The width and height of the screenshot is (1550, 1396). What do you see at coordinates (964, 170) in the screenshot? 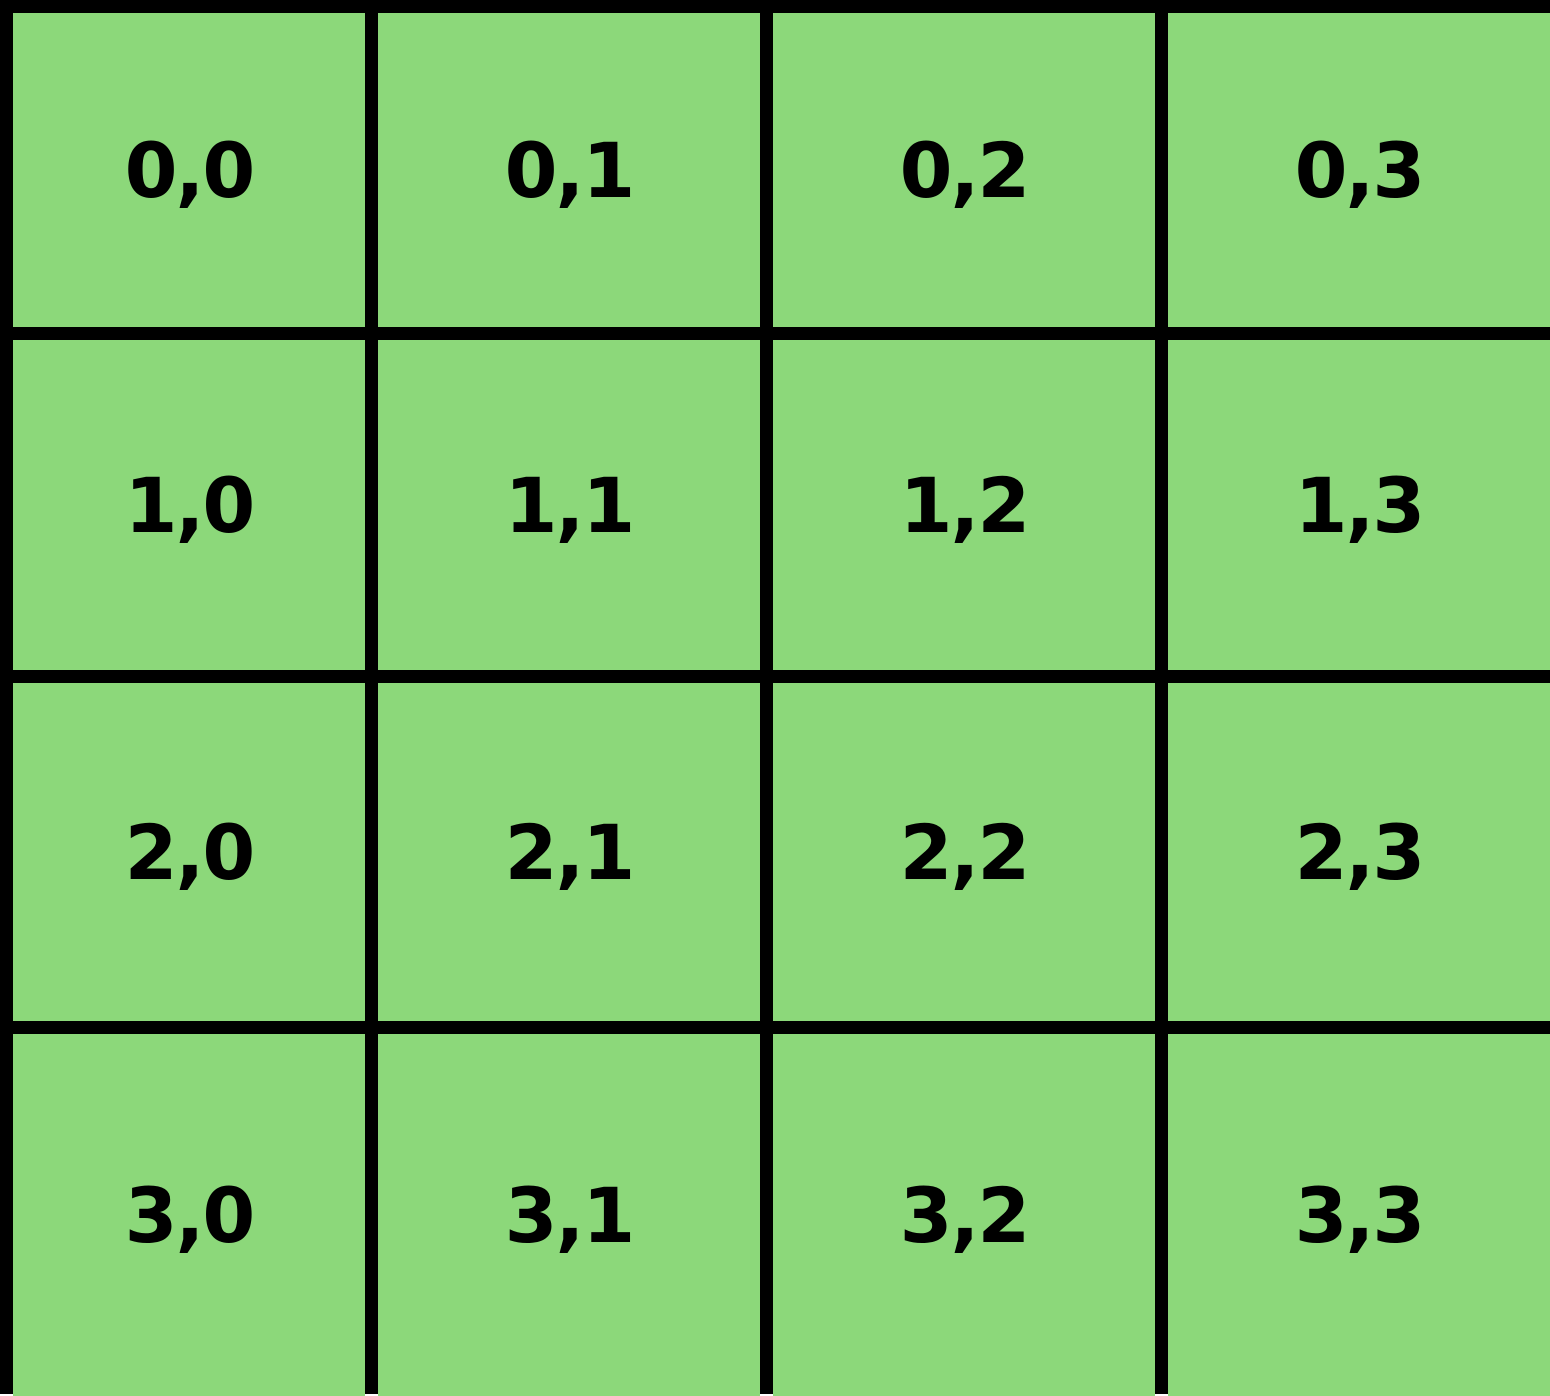
I see `grid-cell-0-2: 0,2` at bounding box center [964, 170].